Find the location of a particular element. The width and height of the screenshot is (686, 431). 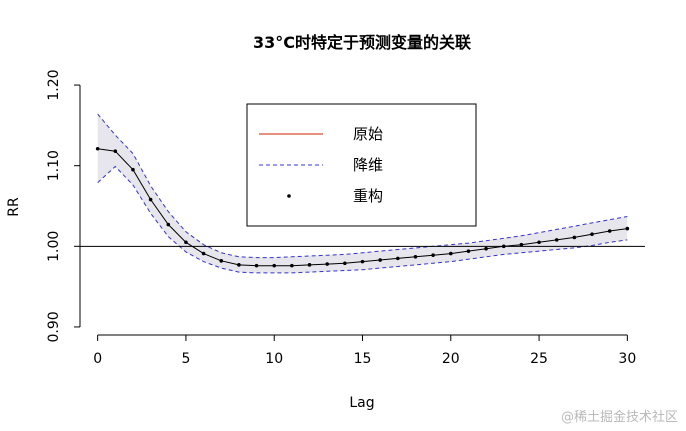

y-axis-label: RR is located at coordinates (14, 207).